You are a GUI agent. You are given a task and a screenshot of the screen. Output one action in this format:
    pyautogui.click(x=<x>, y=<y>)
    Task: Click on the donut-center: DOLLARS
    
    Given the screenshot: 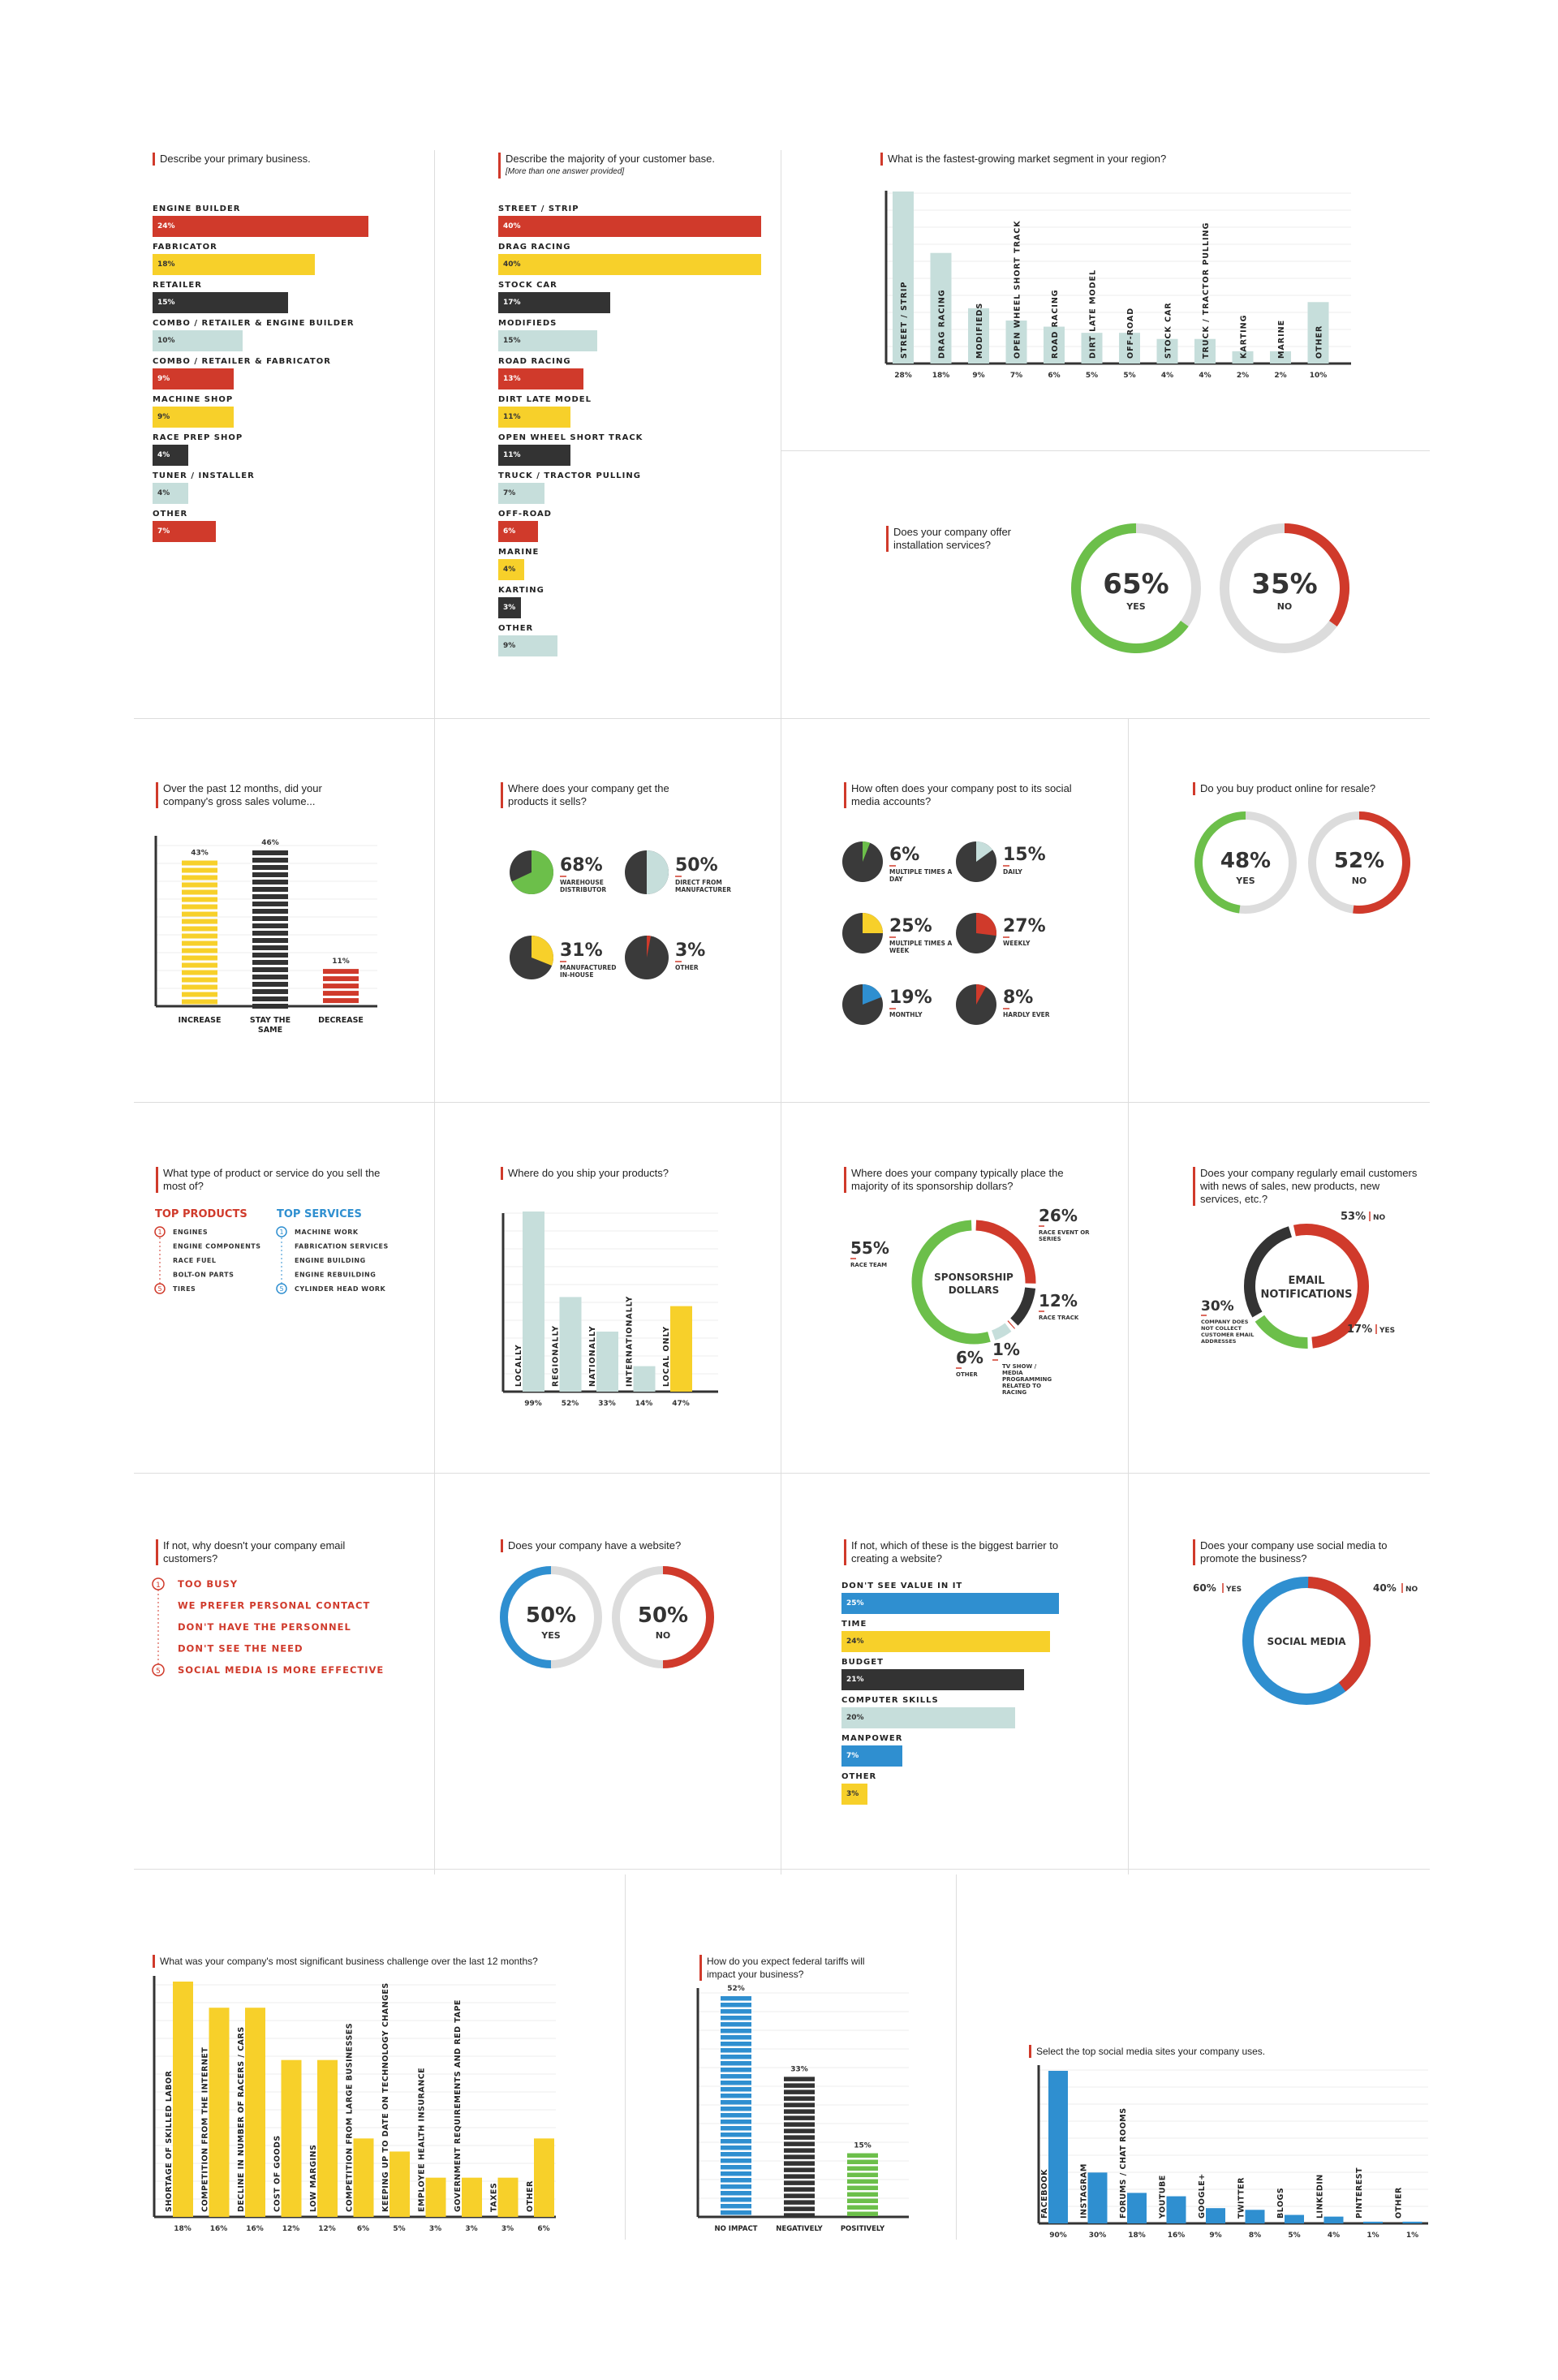 What is the action you would take?
    pyautogui.click(x=974, y=1290)
    